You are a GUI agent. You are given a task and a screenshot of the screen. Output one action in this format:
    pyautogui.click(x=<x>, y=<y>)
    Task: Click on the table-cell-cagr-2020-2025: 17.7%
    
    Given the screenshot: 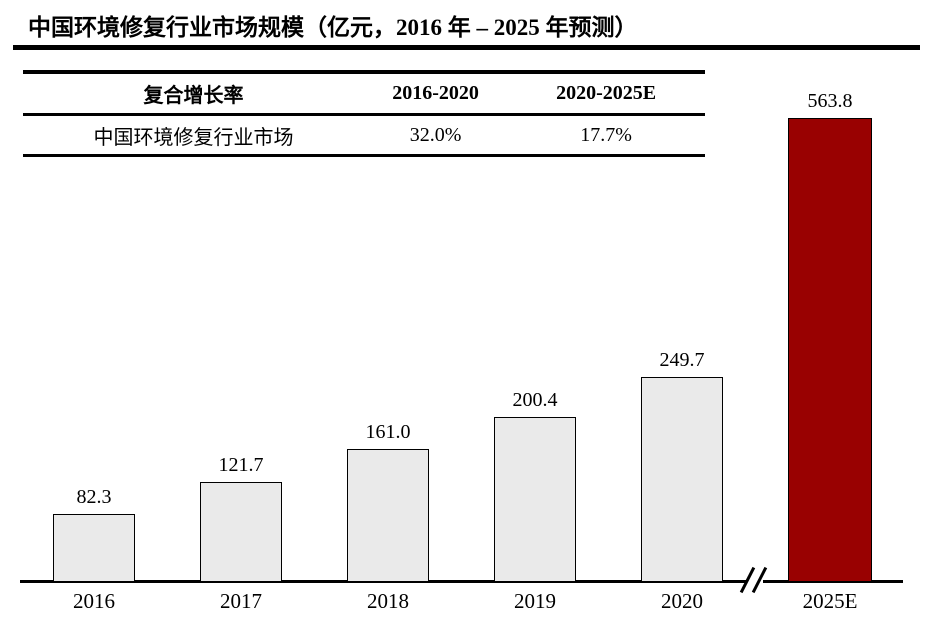 What is the action you would take?
    pyautogui.click(x=606, y=134)
    